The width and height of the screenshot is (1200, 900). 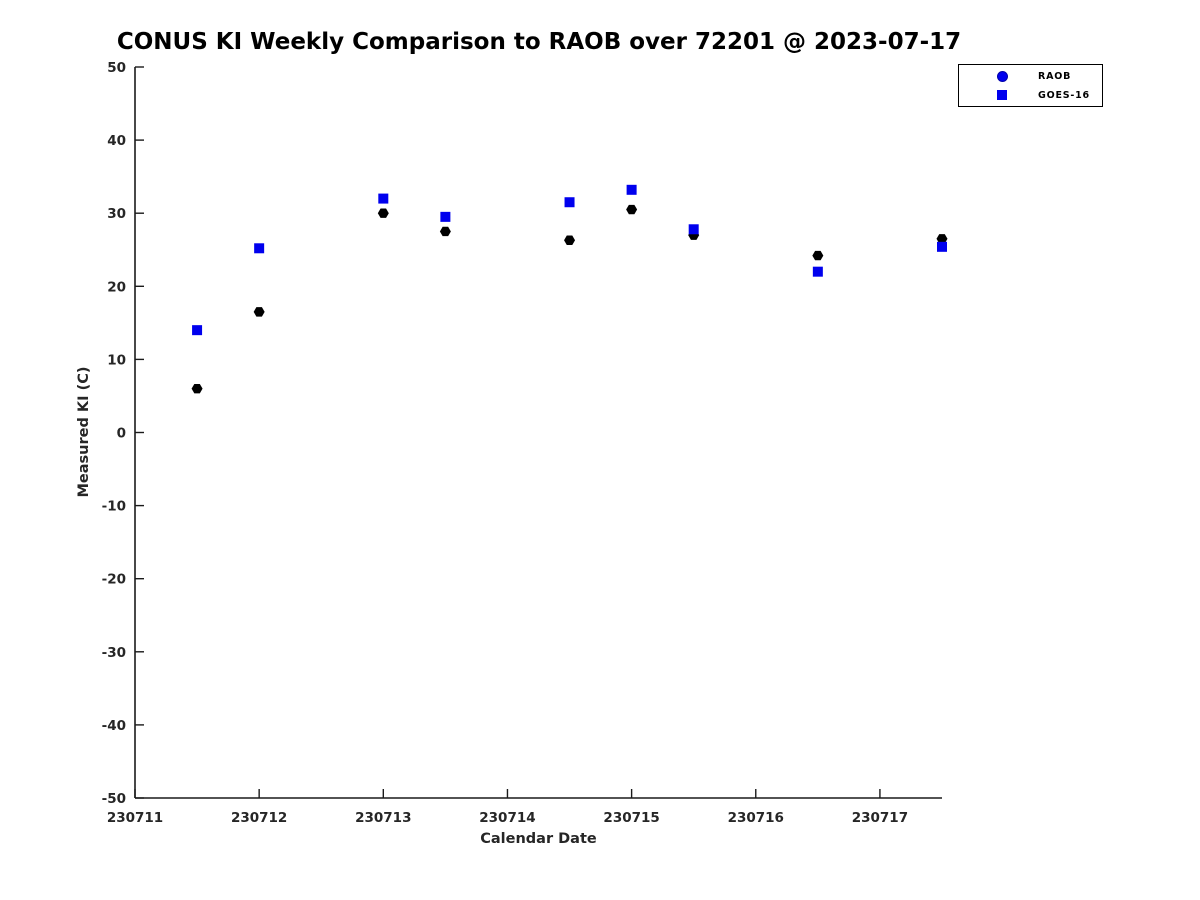 What do you see at coordinates (114, 653) in the screenshot?
I see `y-tick-label: -30` at bounding box center [114, 653].